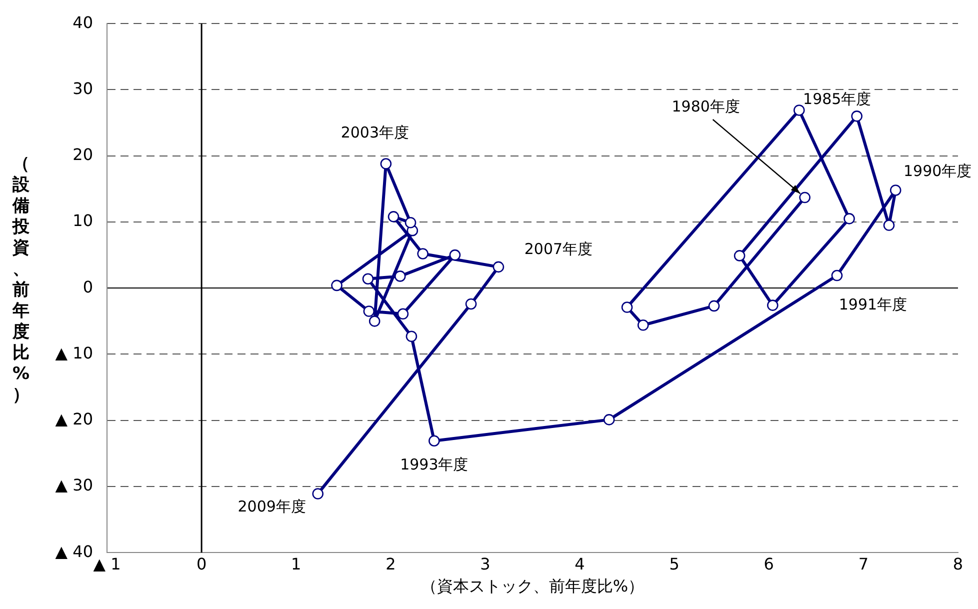 The height and width of the screenshot is (609, 978). What do you see at coordinates (375, 133) in the screenshot?
I see `annotation: 2003年度` at bounding box center [375, 133].